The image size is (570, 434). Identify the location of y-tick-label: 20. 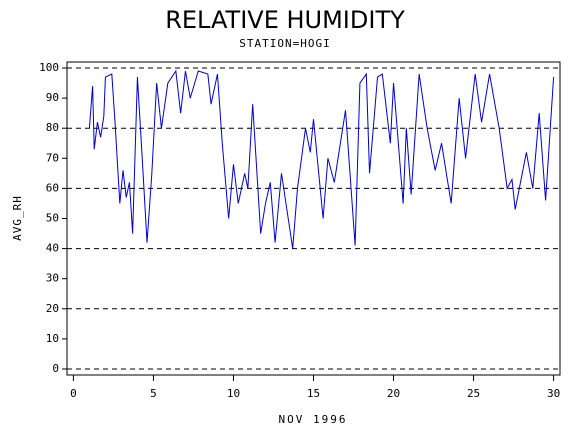
(52, 308).